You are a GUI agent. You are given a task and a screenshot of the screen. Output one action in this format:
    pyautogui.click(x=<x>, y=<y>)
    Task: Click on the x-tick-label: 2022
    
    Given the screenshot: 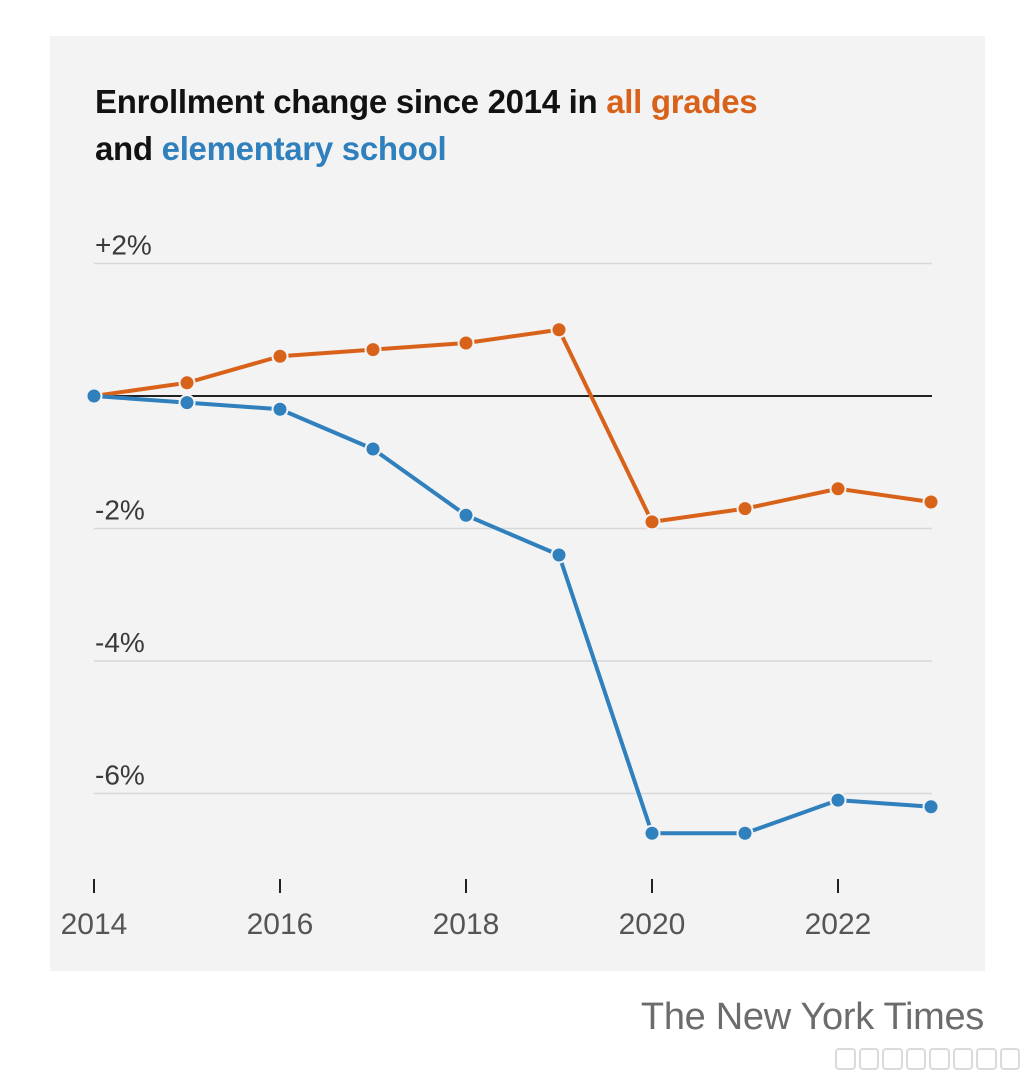 What is the action you would take?
    pyautogui.click(x=838, y=924)
    